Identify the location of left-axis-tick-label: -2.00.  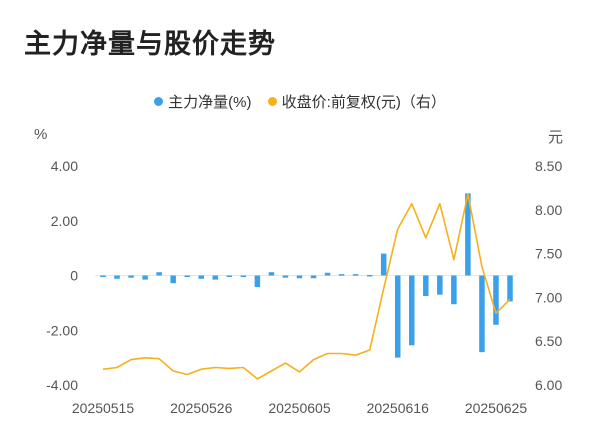
(62, 330).